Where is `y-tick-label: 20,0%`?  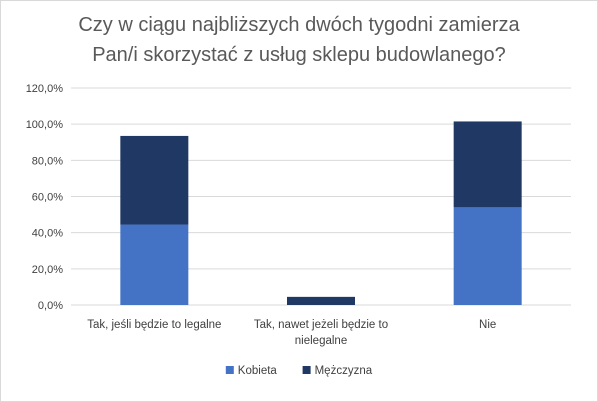
y-tick-label: 20,0% is located at coordinates (47, 270).